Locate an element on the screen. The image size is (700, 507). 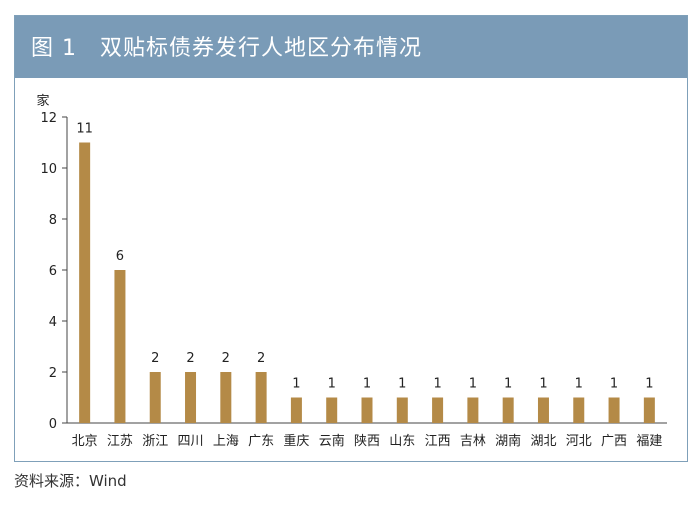
chart-title: 图 1 双贴标债券发行人地区分布情况 is located at coordinates (226, 48).